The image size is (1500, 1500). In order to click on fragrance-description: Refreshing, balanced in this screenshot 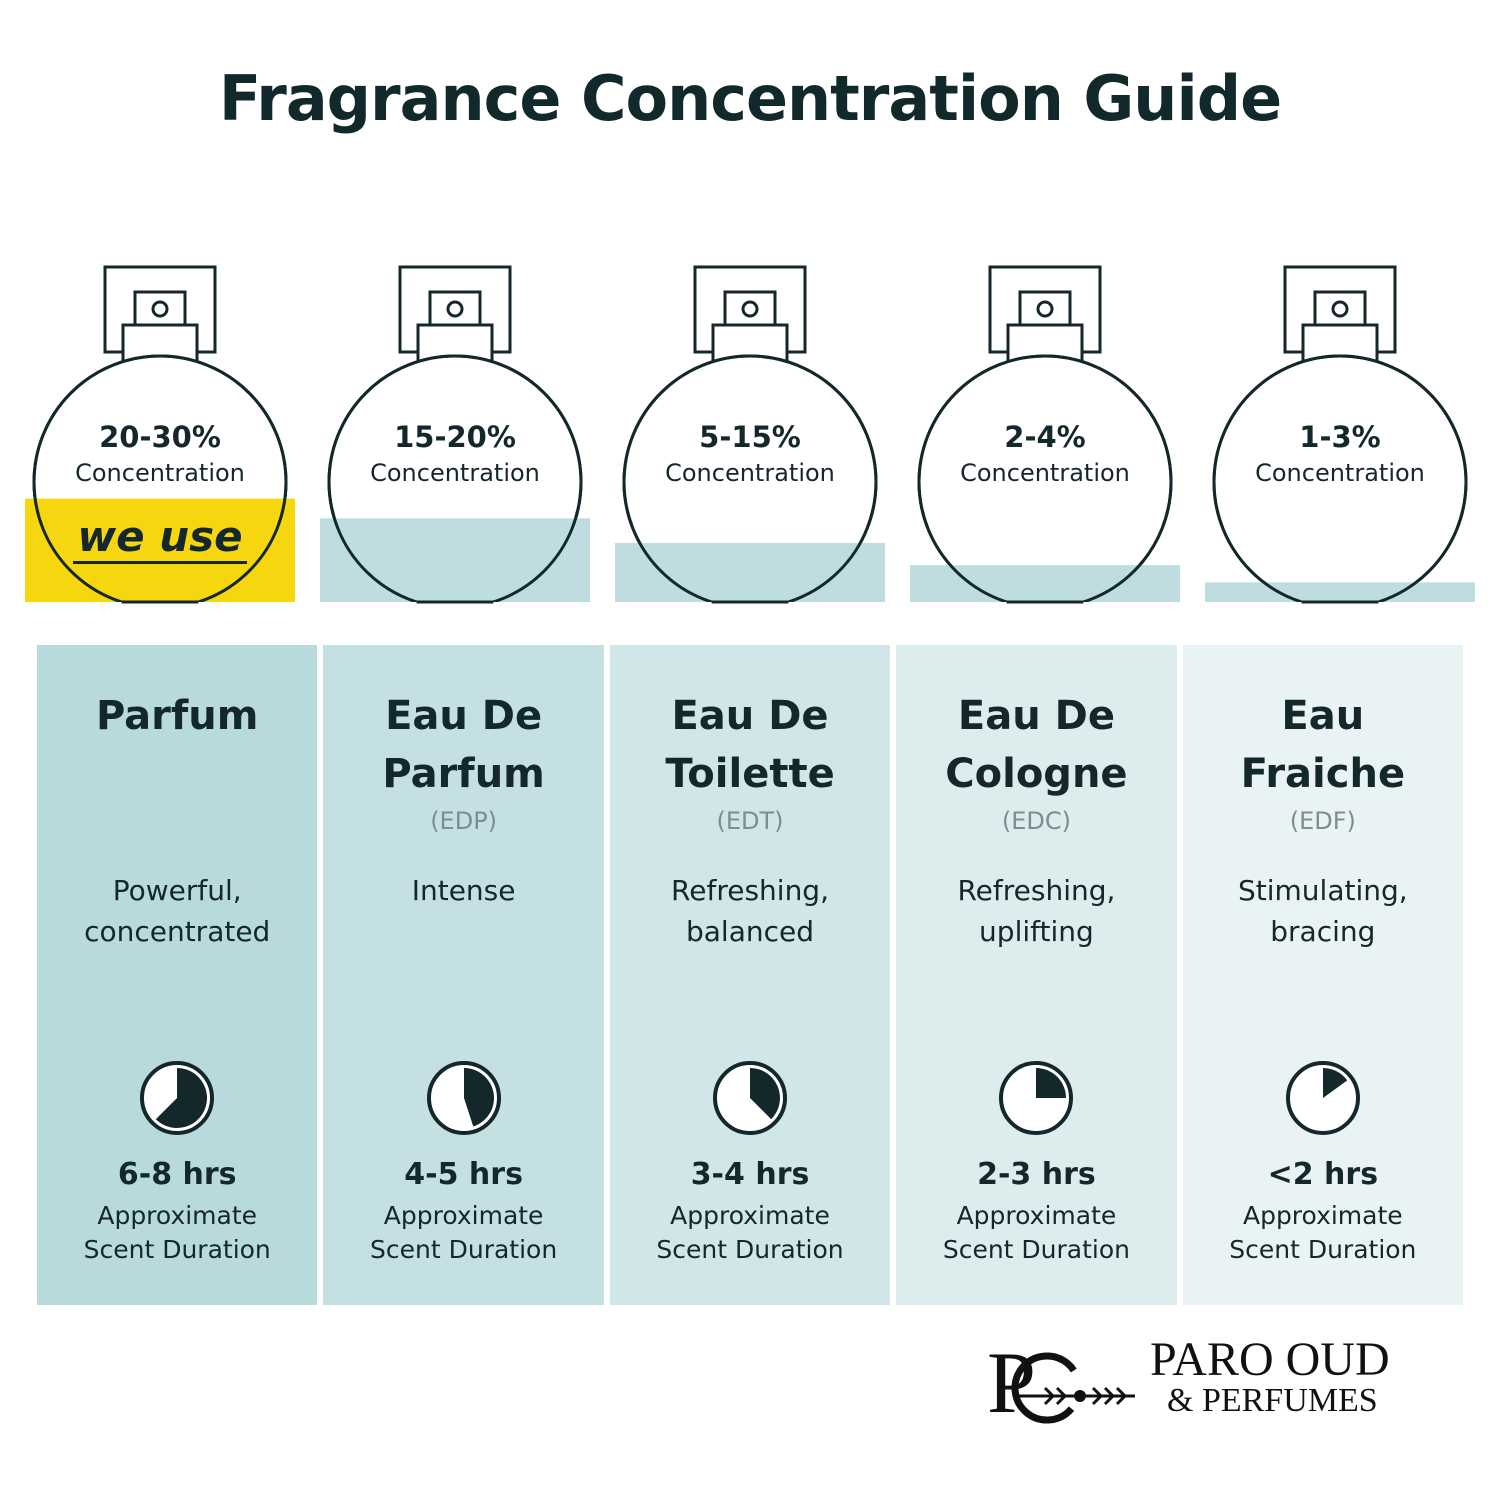, I will do `click(750, 911)`.